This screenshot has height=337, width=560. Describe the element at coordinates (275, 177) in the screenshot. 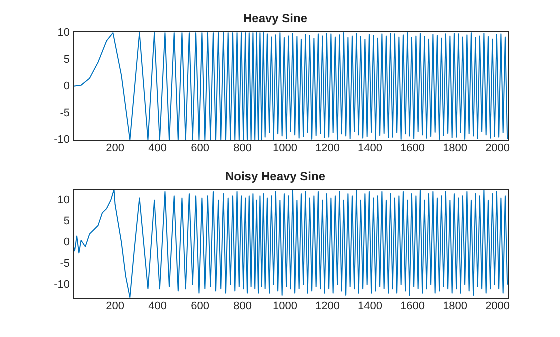

I see `chart-title: Noisy Heavy Sine` at that location.